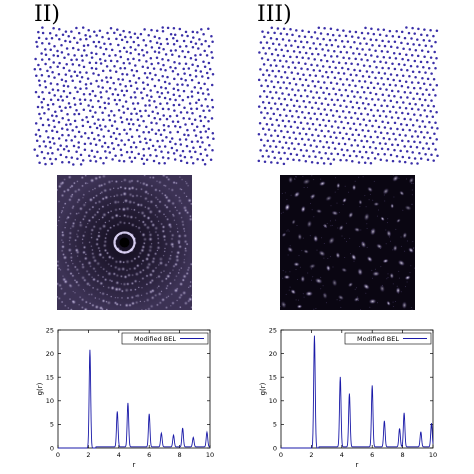  Describe the element at coordinates (263, 388) in the screenshot. I see `y-axis-label: g(r)` at that location.